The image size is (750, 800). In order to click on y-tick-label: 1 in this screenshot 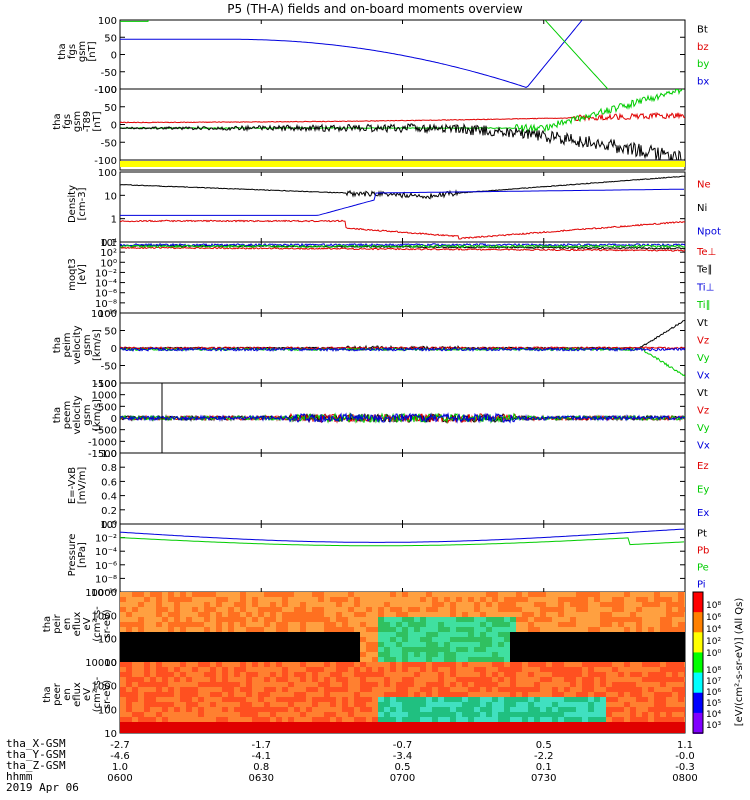, I will do `click(114, 220)`.